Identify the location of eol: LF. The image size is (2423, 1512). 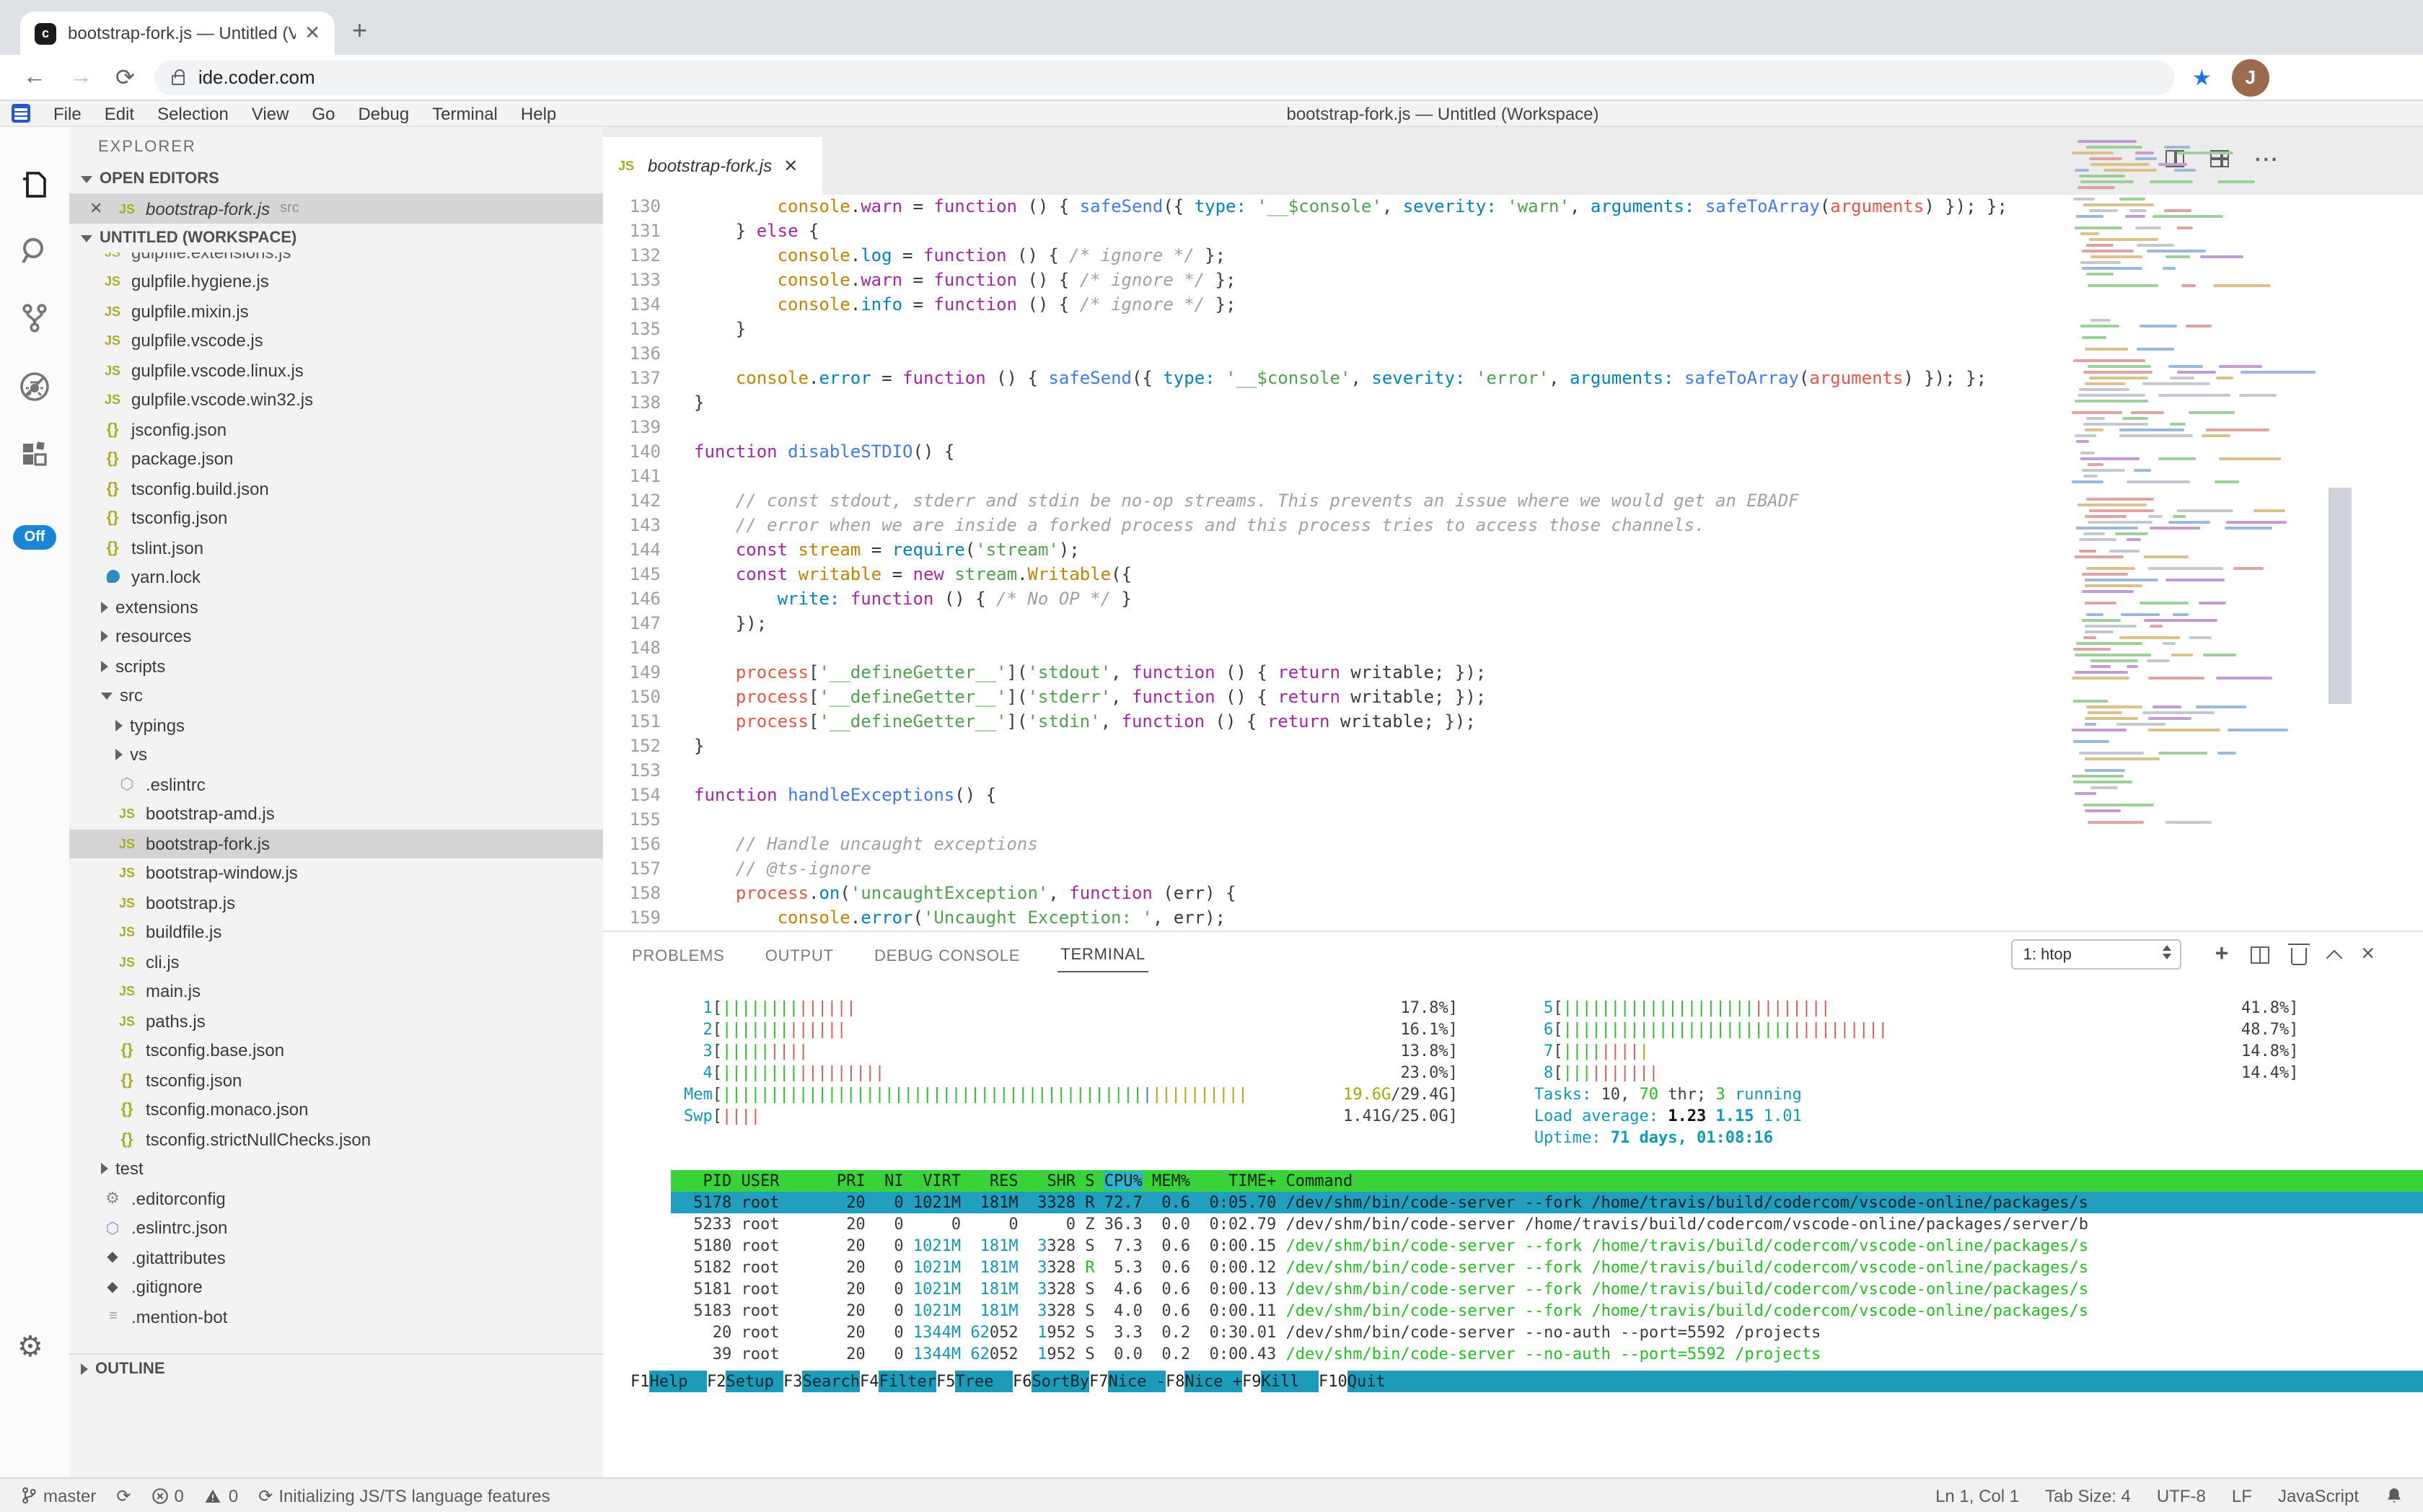
(2241, 1495).